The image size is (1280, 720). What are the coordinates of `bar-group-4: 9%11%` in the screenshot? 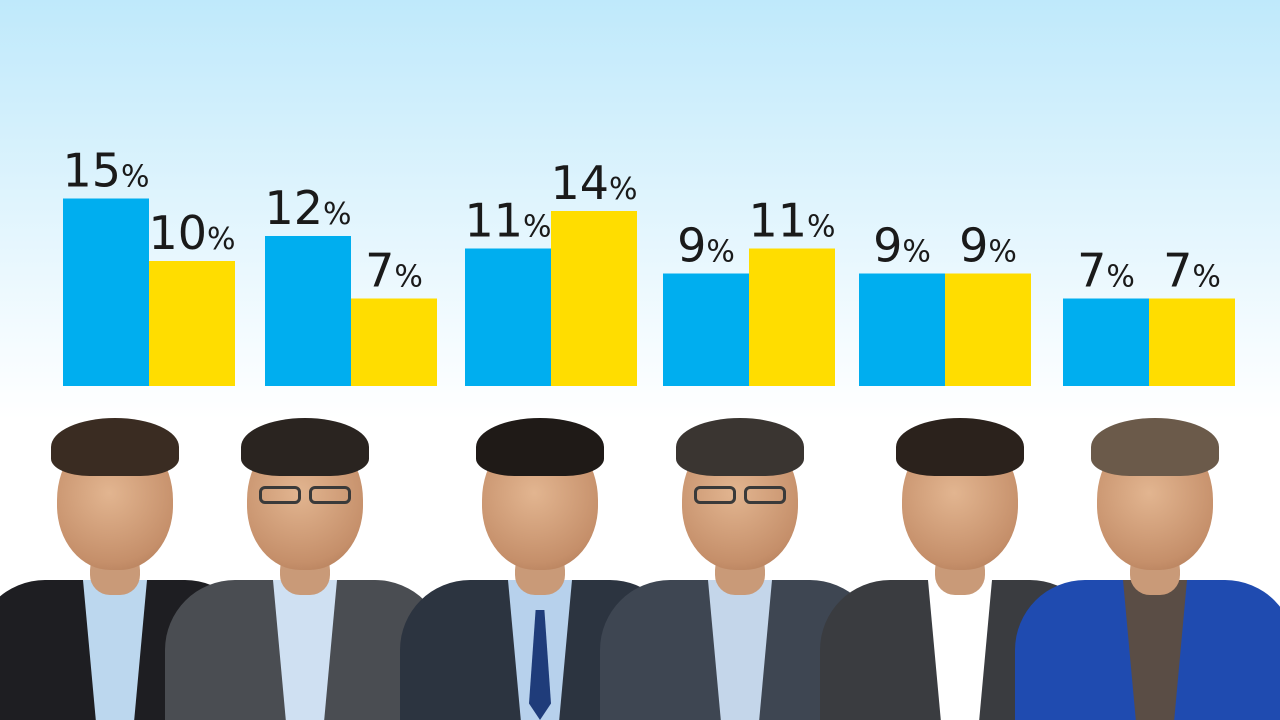 It's located at (749, 290).